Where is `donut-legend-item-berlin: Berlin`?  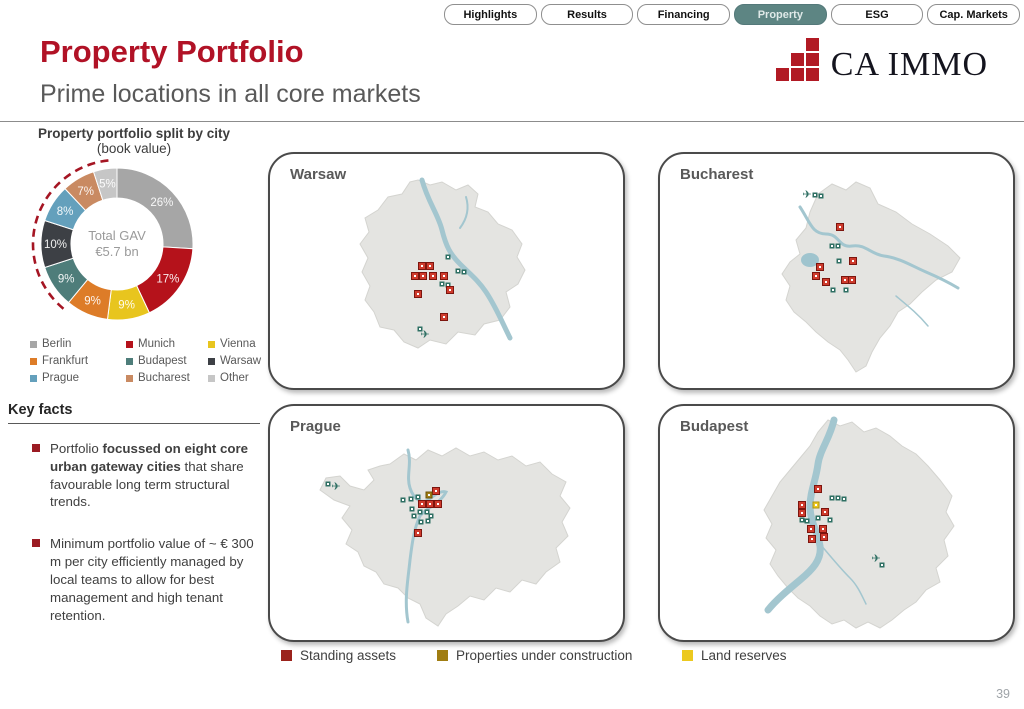 donut-legend-item-berlin: Berlin is located at coordinates (78, 344).